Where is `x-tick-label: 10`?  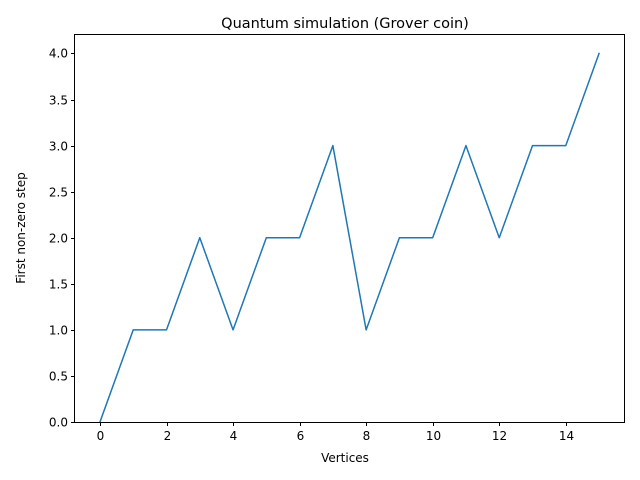
x-tick-label: 10 is located at coordinates (433, 436).